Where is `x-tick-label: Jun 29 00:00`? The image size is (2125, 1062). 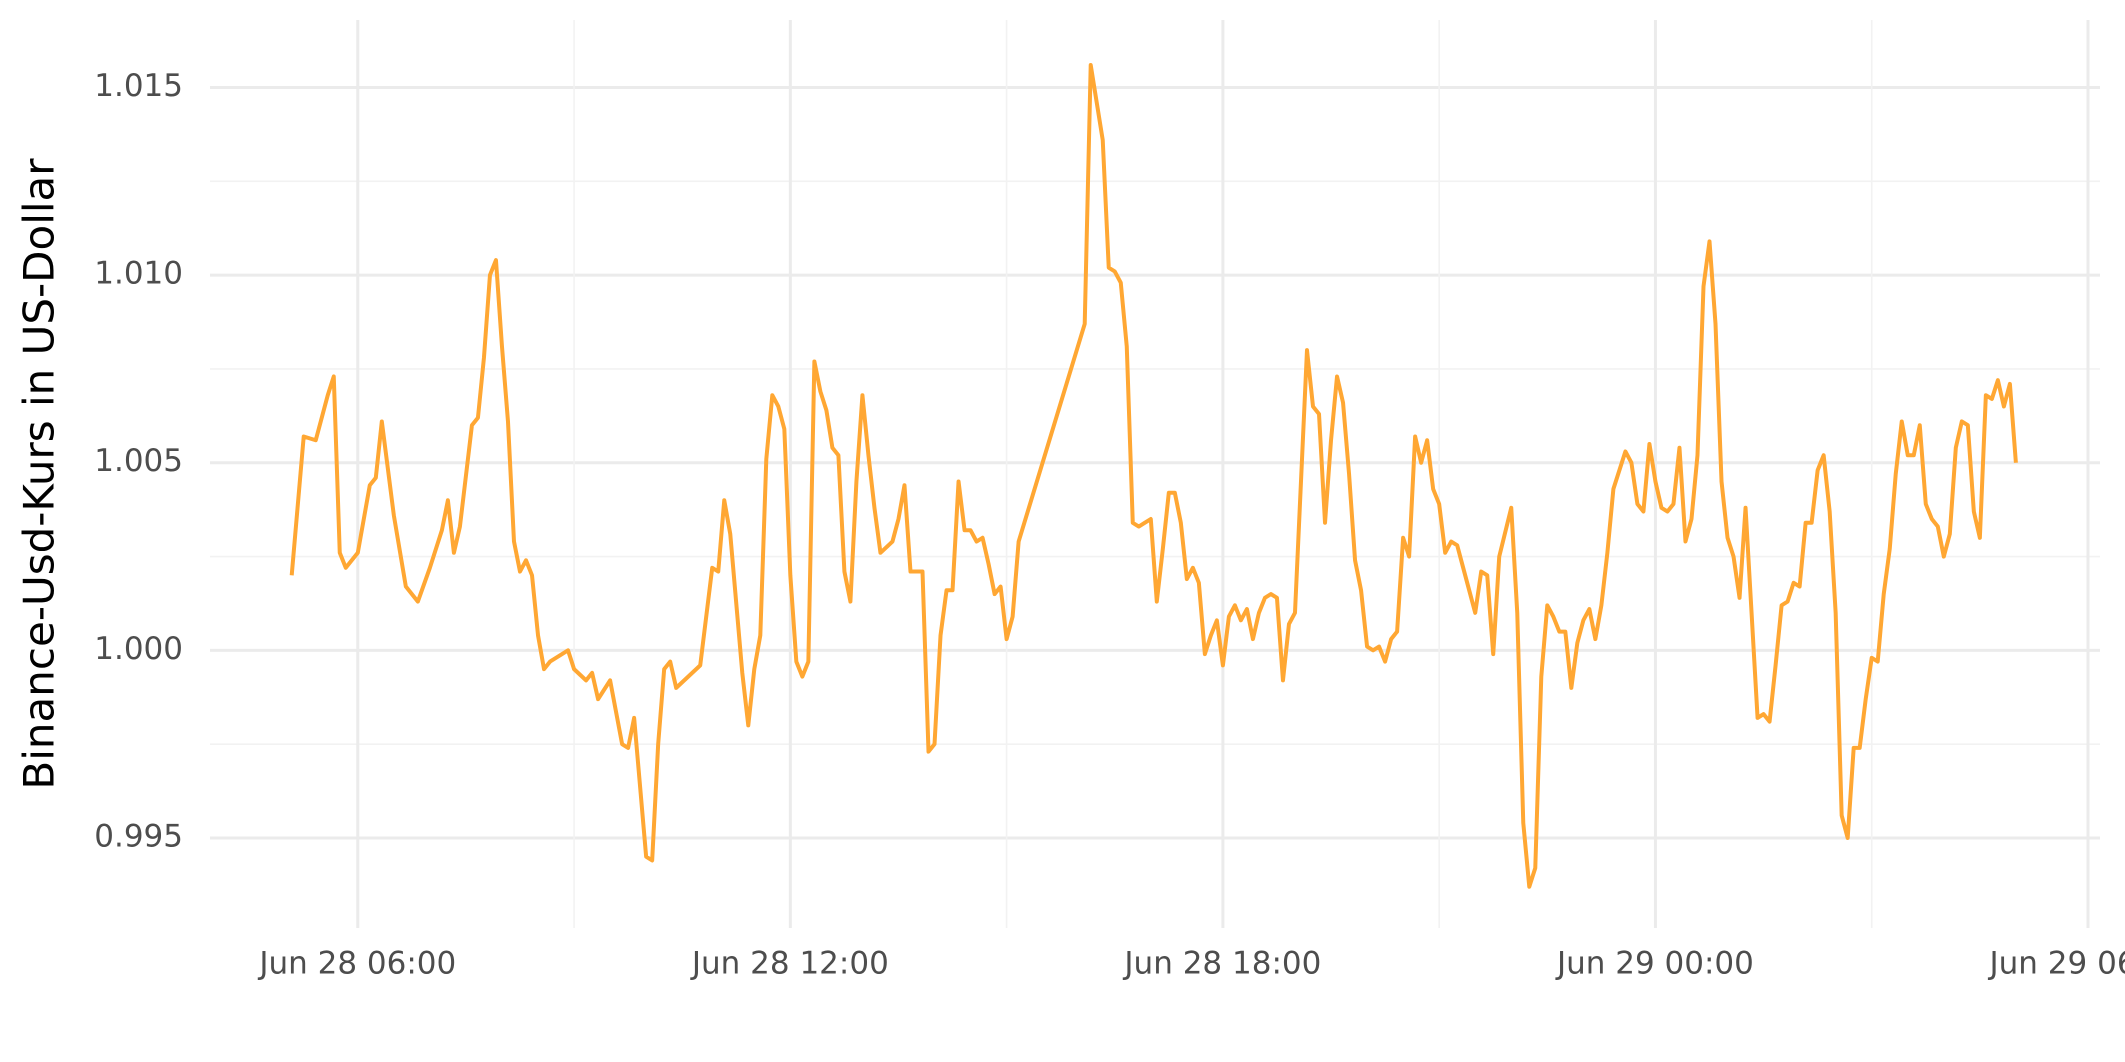
x-tick-label: Jun 29 00:00 is located at coordinates (1654, 964).